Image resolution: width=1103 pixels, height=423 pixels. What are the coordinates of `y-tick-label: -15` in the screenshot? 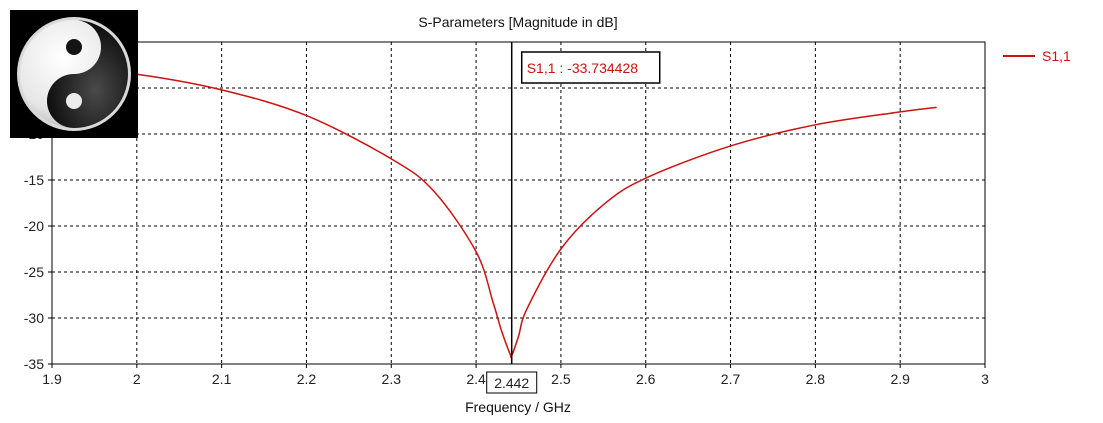 It's located at (34, 180).